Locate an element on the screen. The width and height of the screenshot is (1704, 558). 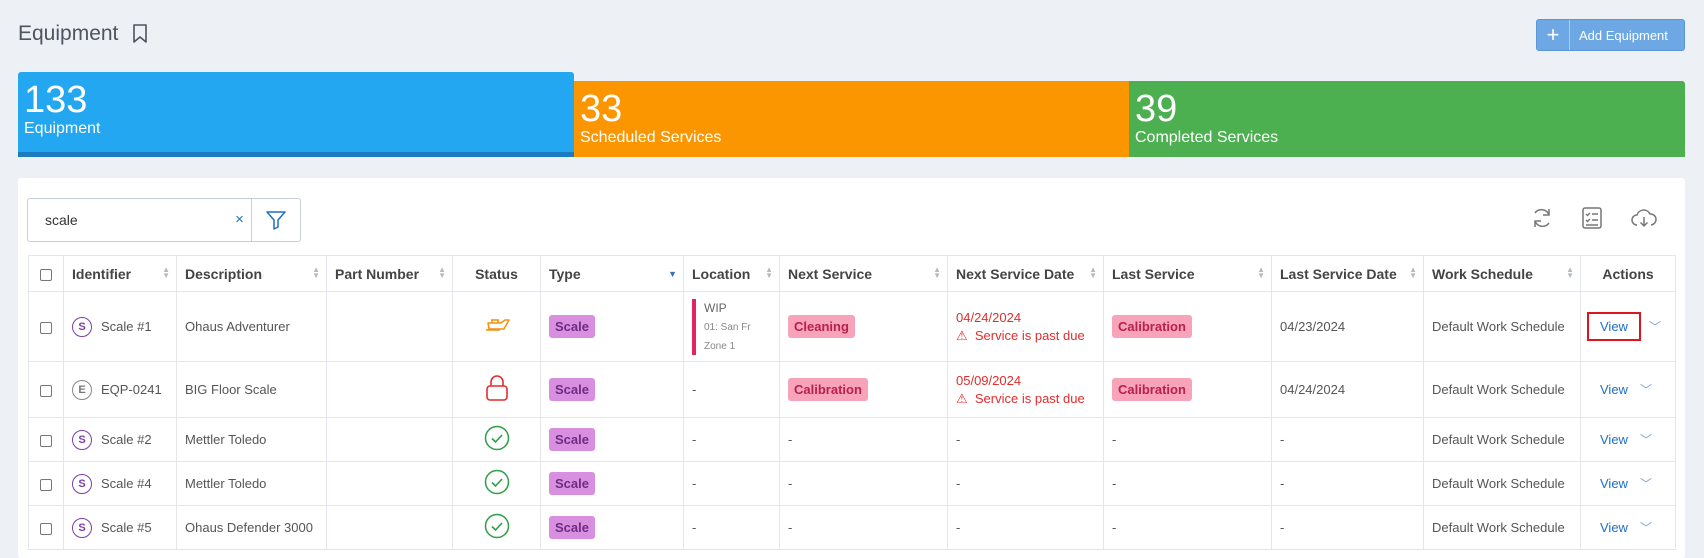
col-label: Location is located at coordinates (721, 273).